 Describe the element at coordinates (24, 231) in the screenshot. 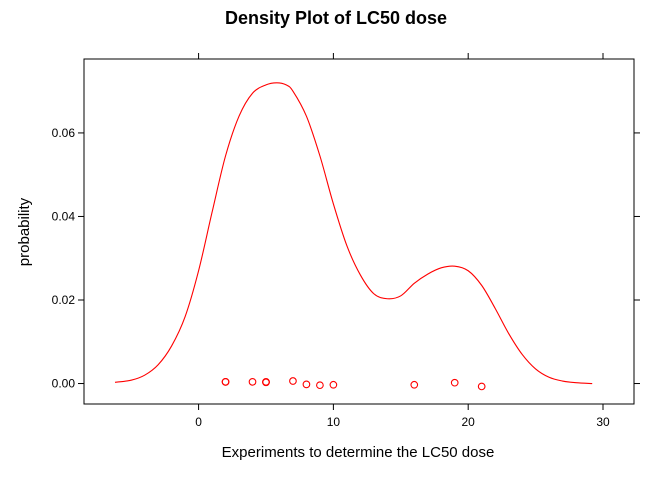

I see `y-axis-label: probability` at that location.